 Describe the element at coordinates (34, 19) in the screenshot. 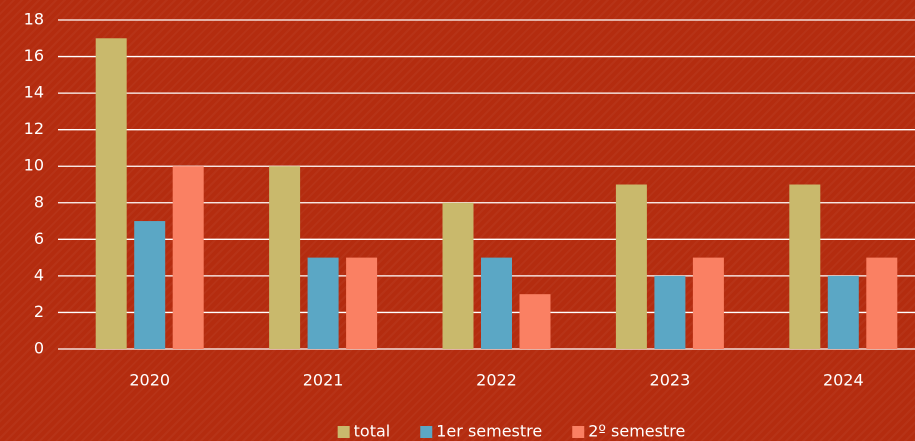

I see `y-tick-label: 18` at that location.